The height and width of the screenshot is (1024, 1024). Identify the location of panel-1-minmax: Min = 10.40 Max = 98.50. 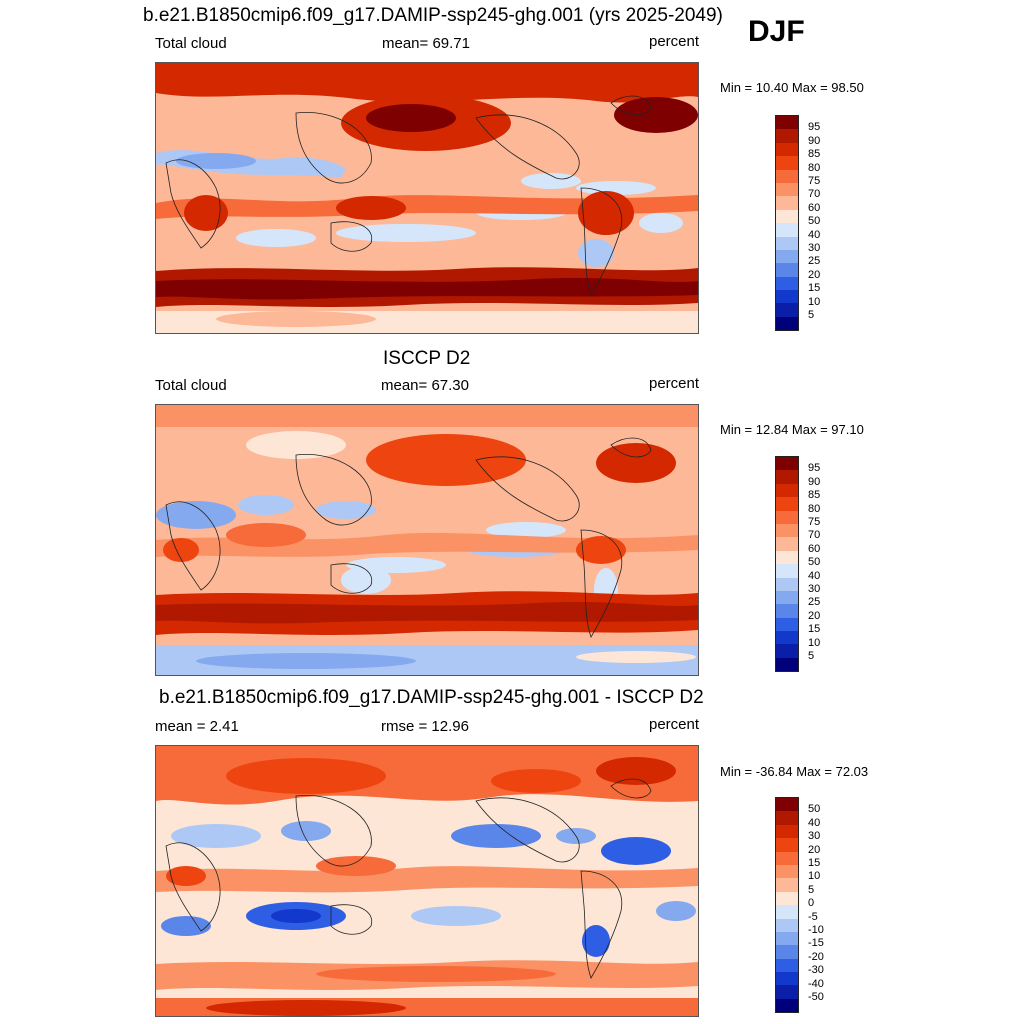
(792, 87).